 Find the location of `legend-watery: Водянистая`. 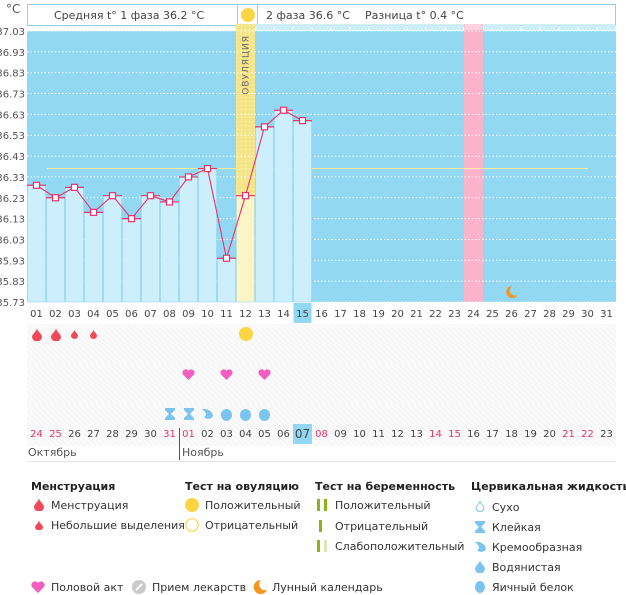

legend-watery: Водянистая is located at coordinates (526, 567).